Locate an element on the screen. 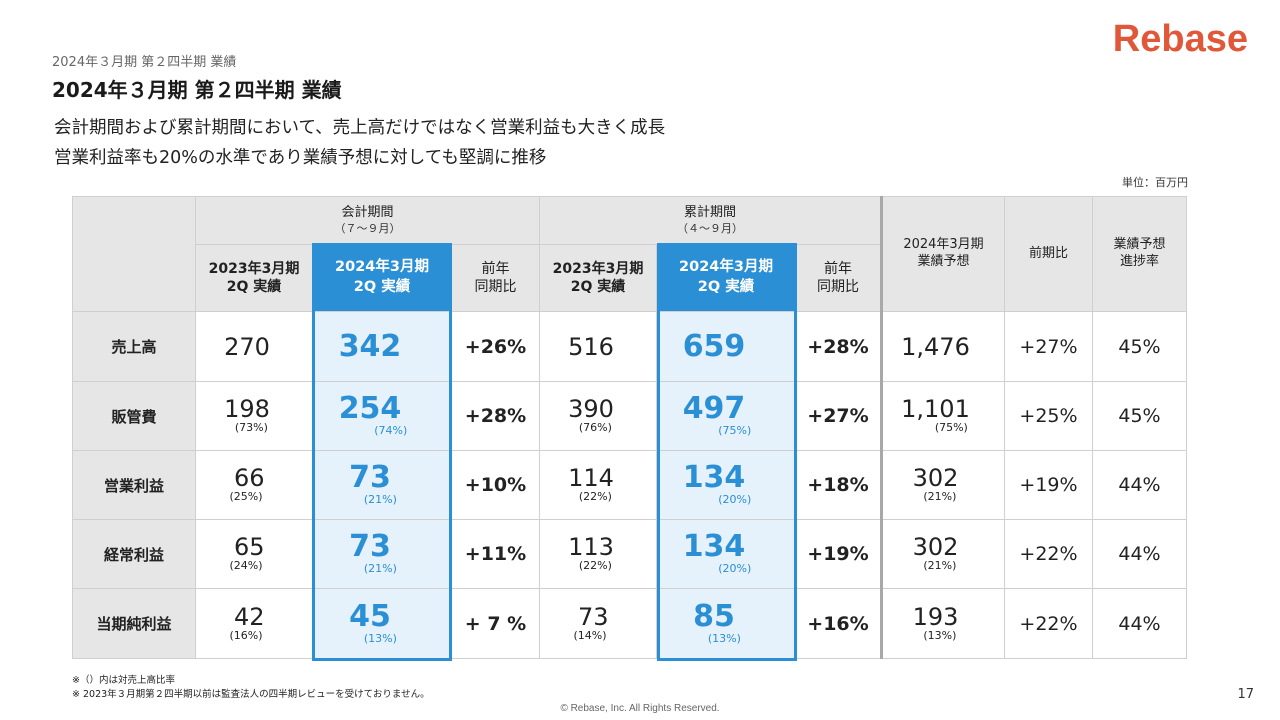 Image resolution: width=1280 pixels, height=720 pixels. header-c-yoy: 前年 同期比 is located at coordinates (839, 278).